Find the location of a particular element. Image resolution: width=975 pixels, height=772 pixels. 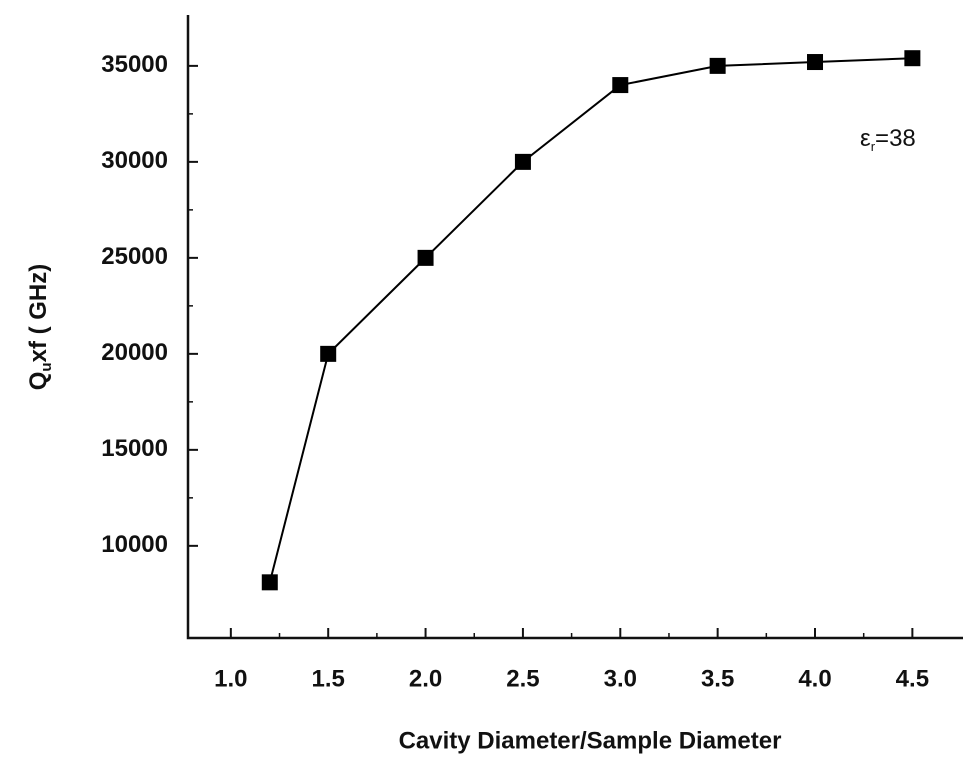

y-label-subscript: u is located at coordinates (46, 366).